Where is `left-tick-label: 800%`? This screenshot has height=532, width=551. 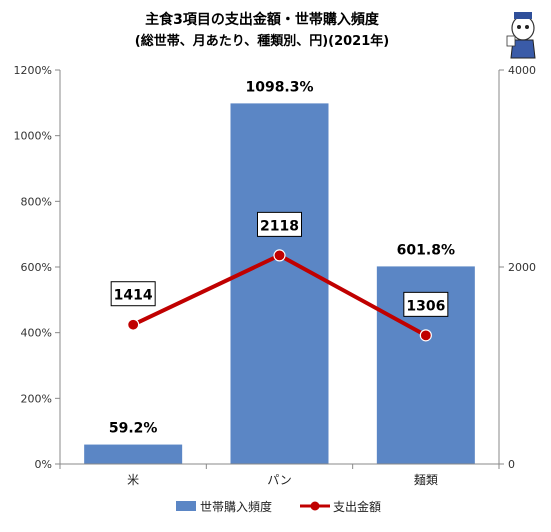
left-tick-label: 800% is located at coordinates (36, 201).